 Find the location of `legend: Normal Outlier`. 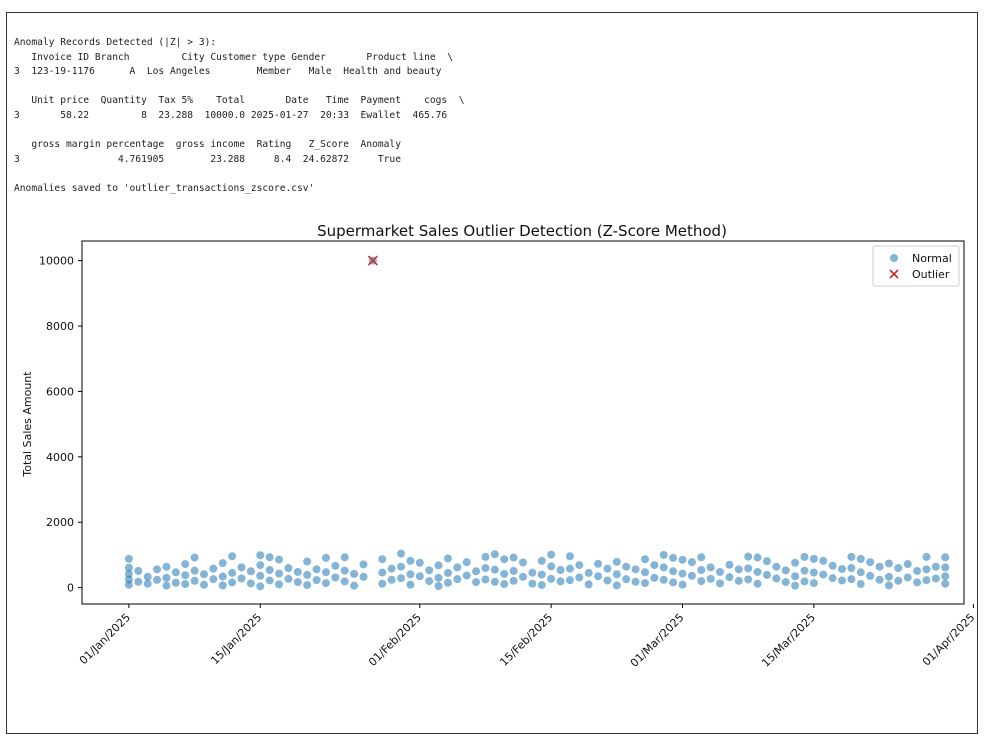

legend: Normal Outlier is located at coordinates (916, 266).